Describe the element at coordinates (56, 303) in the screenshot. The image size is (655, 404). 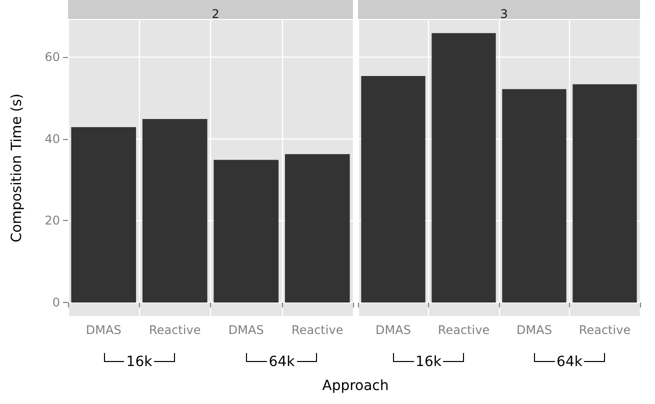
I see `y-tick-label: 0` at that location.